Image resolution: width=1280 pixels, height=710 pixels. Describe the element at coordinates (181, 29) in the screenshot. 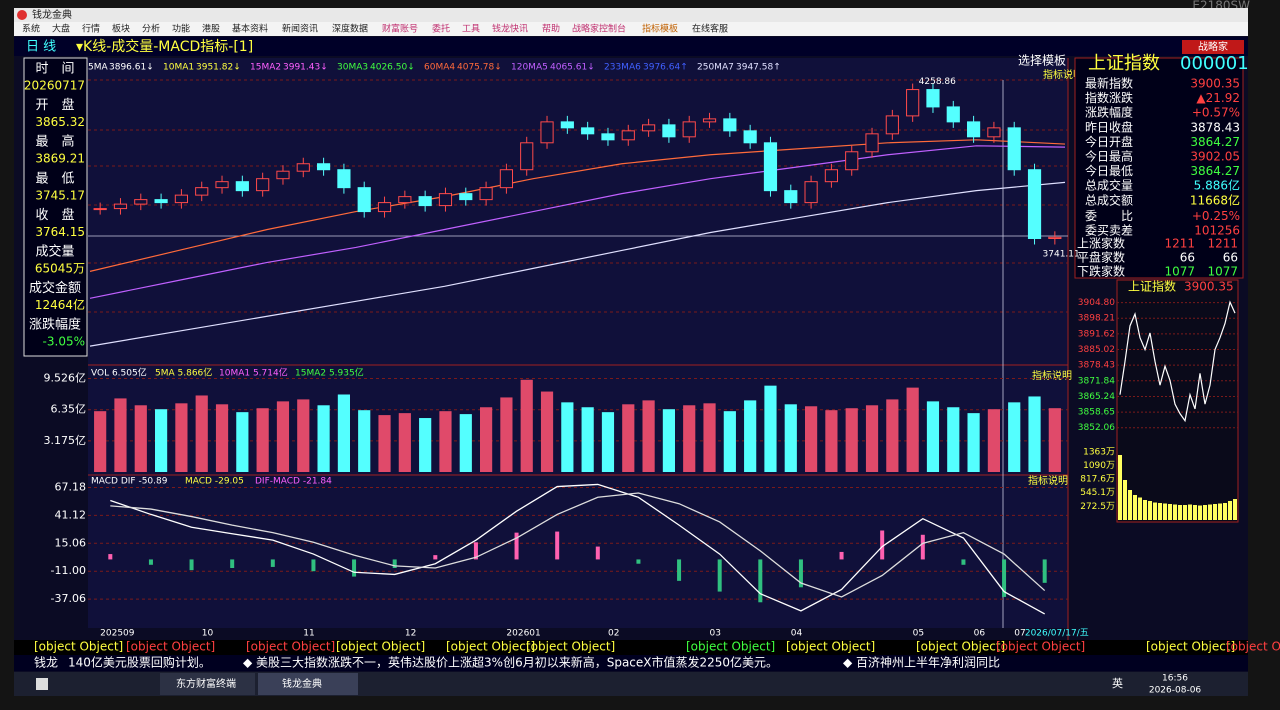

I see `menu-item: 功能` at that location.